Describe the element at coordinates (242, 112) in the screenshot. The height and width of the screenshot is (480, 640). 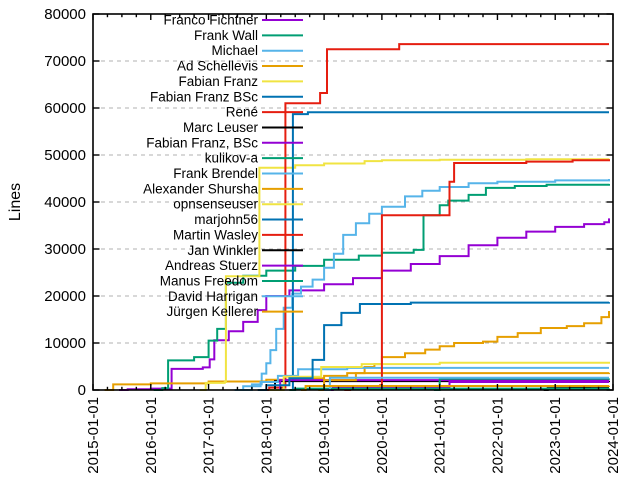
I see `legend-label-ren-: René` at that location.